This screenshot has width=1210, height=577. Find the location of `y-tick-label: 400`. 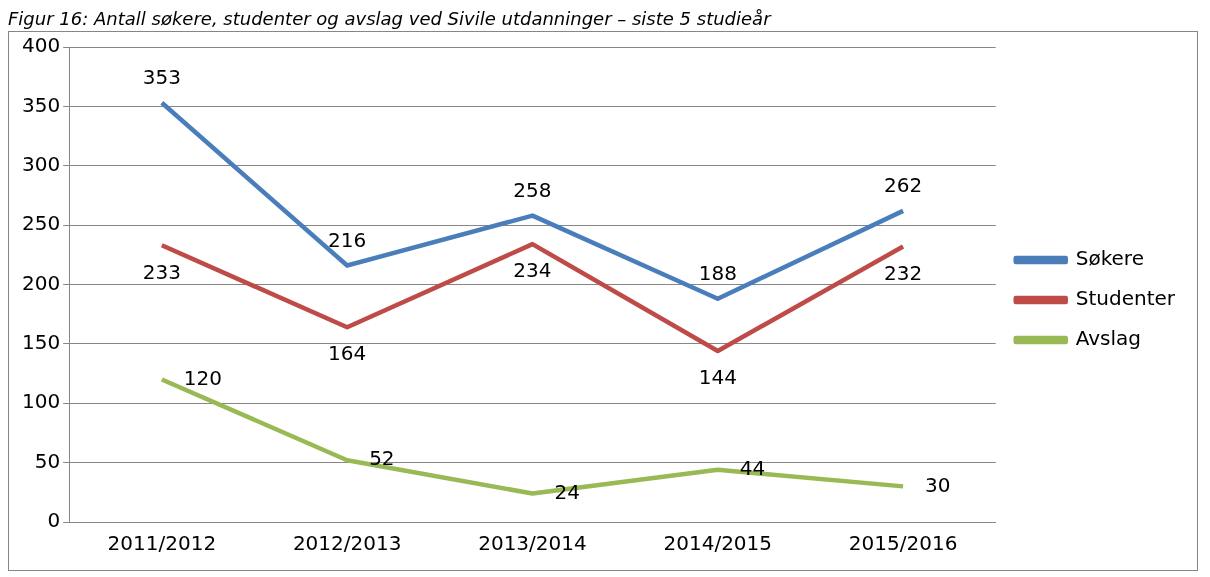

y-tick-label: 400 is located at coordinates (41, 45).